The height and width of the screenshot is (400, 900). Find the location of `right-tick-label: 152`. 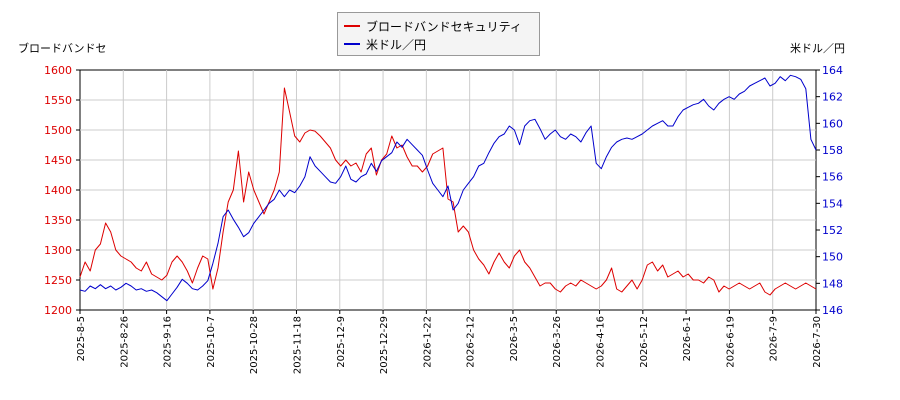

right-tick-label: 152 is located at coordinates (832, 230).